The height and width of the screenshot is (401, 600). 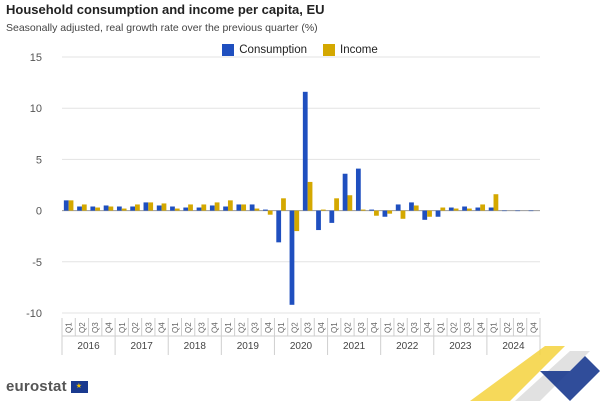 What do you see at coordinates (88, 346) in the screenshot?
I see `year-tick-label: 2016` at bounding box center [88, 346].